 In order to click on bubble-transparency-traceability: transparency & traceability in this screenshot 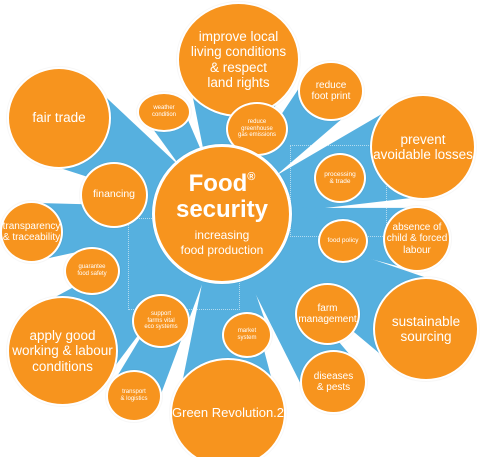, I will do `click(31, 232)`.